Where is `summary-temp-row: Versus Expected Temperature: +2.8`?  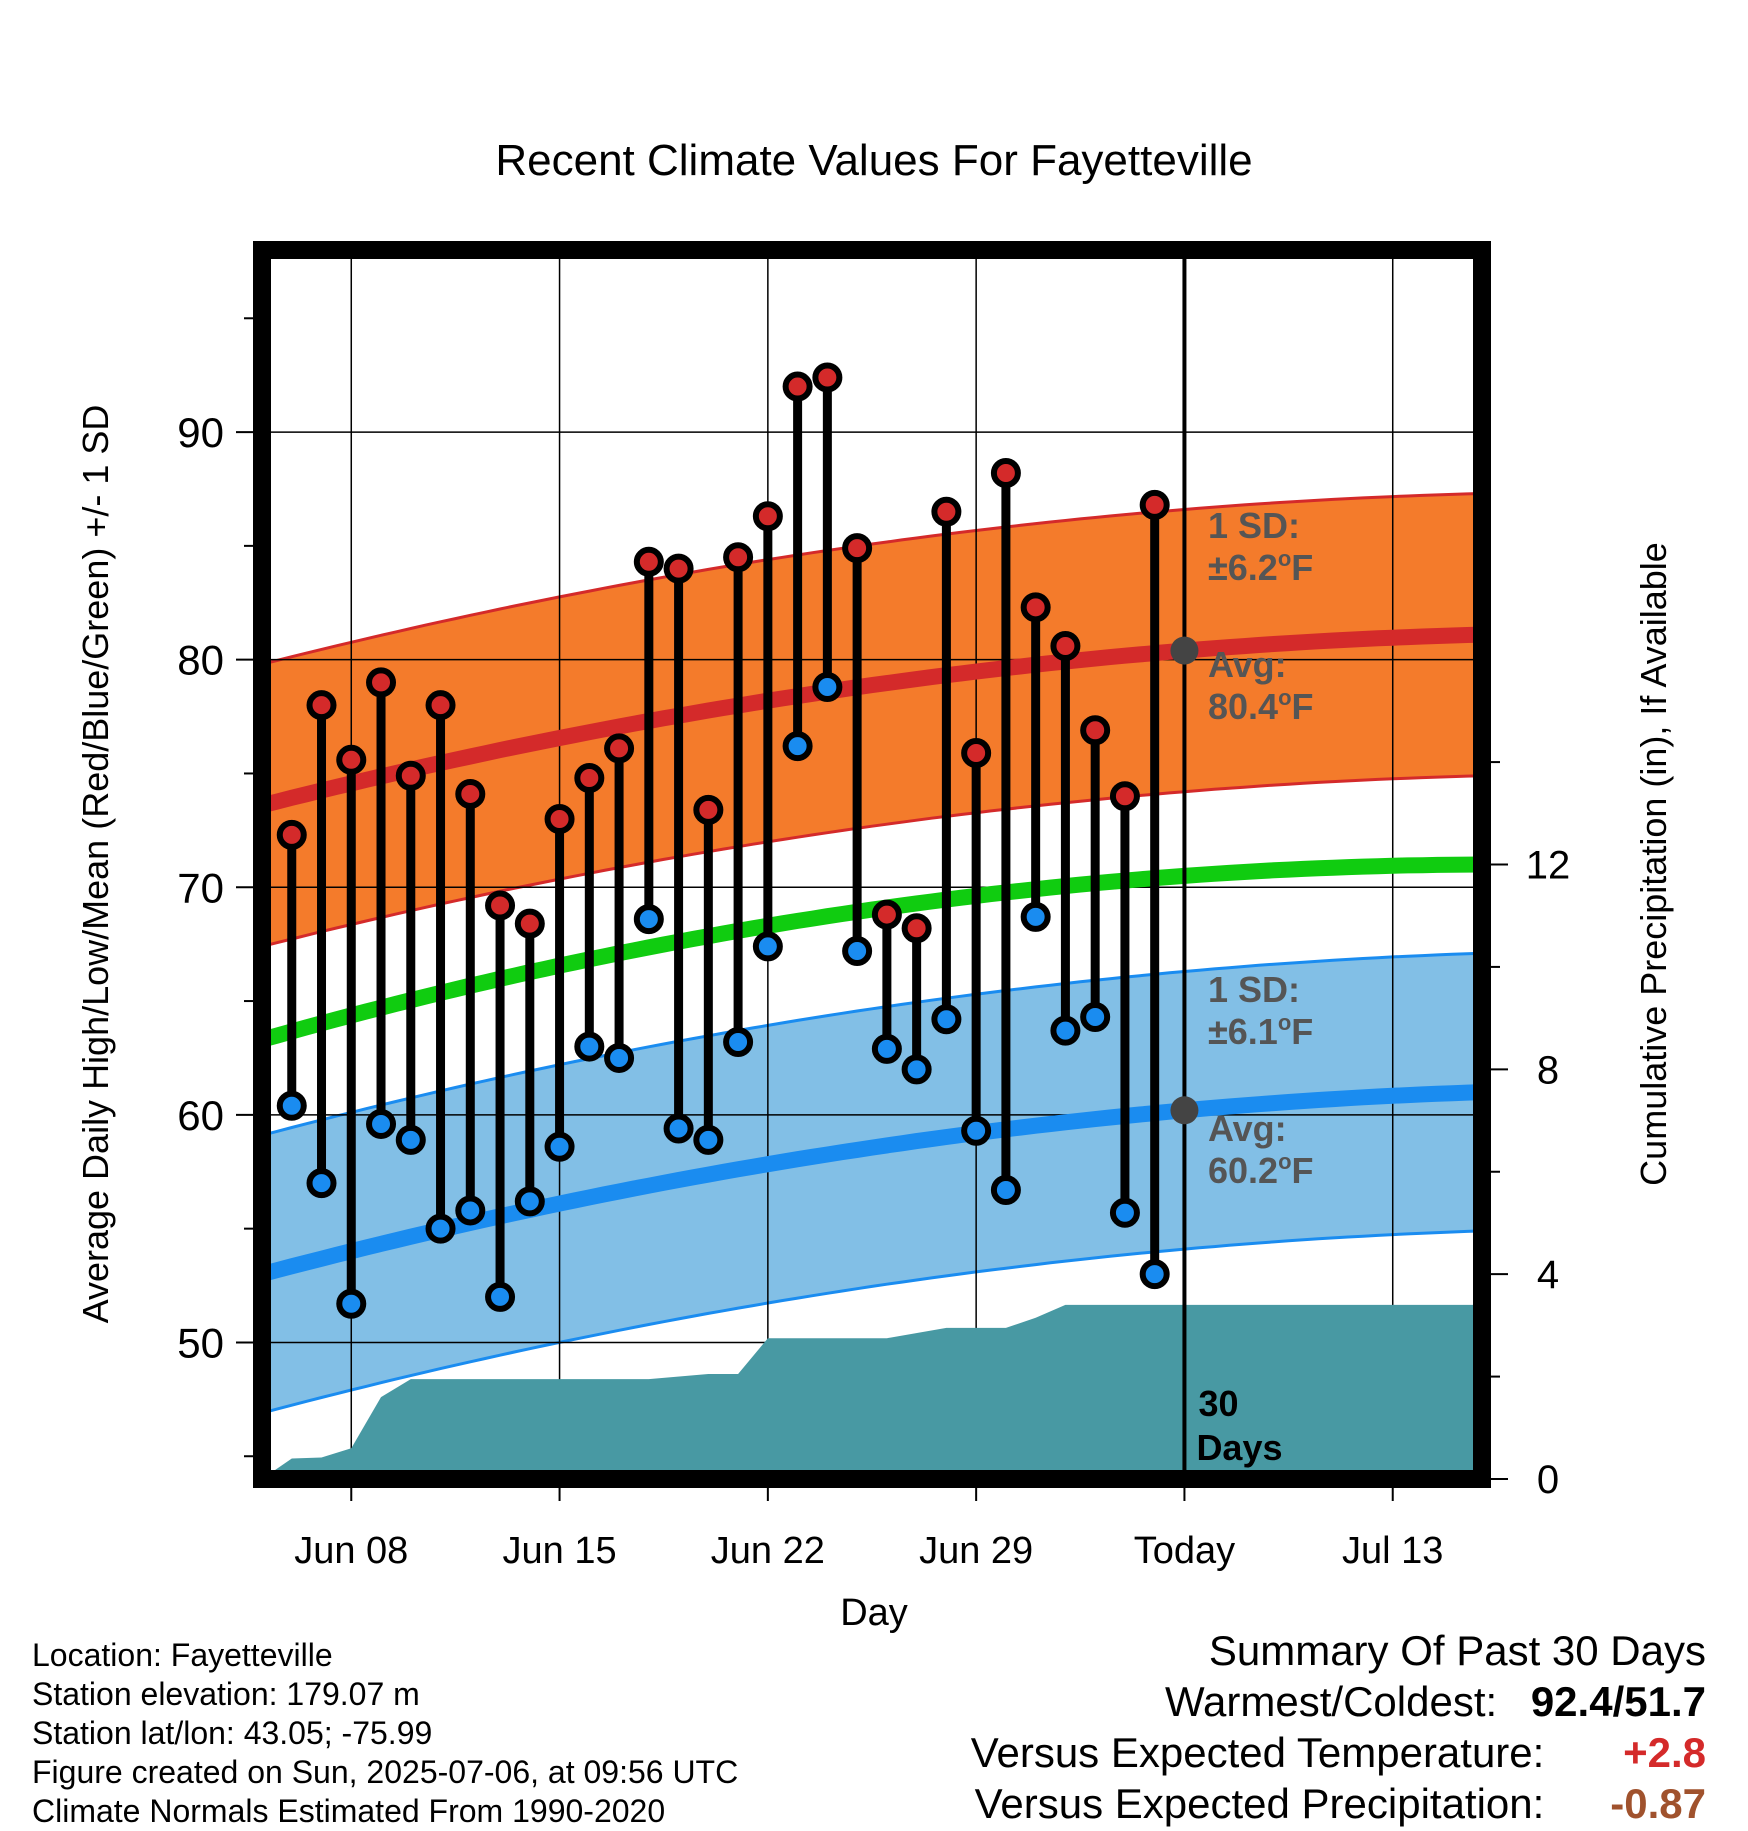
summary-temp-row: Versus Expected Temperature: +2.8 is located at coordinates (1338, 1752).